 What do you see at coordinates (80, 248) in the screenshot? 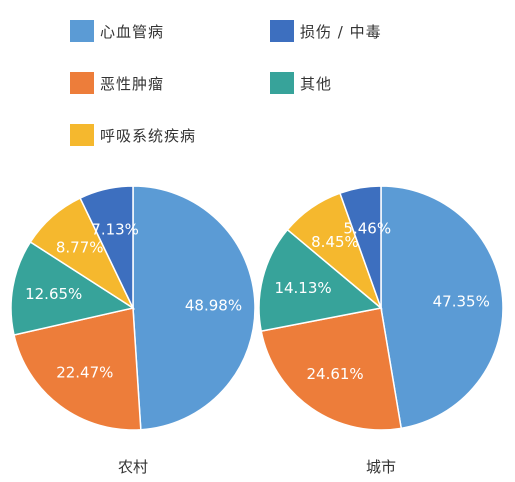
I see `slice-label-respiratory: 8.77%` at bounding box center [80, 248].